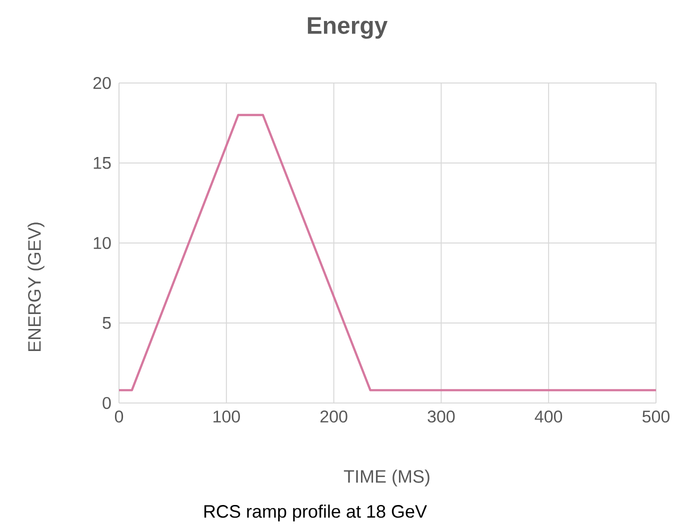 Image resolution: width=686 pixels, height=530 pixels. I want to click on x-tick-label: 400, so click(548, 416).